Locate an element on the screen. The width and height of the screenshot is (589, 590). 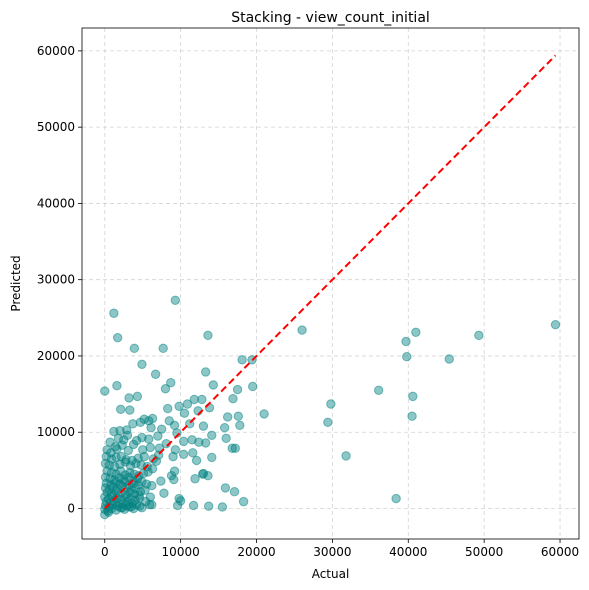
x-tick-label: 10000 is located at coordinates (181, 552).